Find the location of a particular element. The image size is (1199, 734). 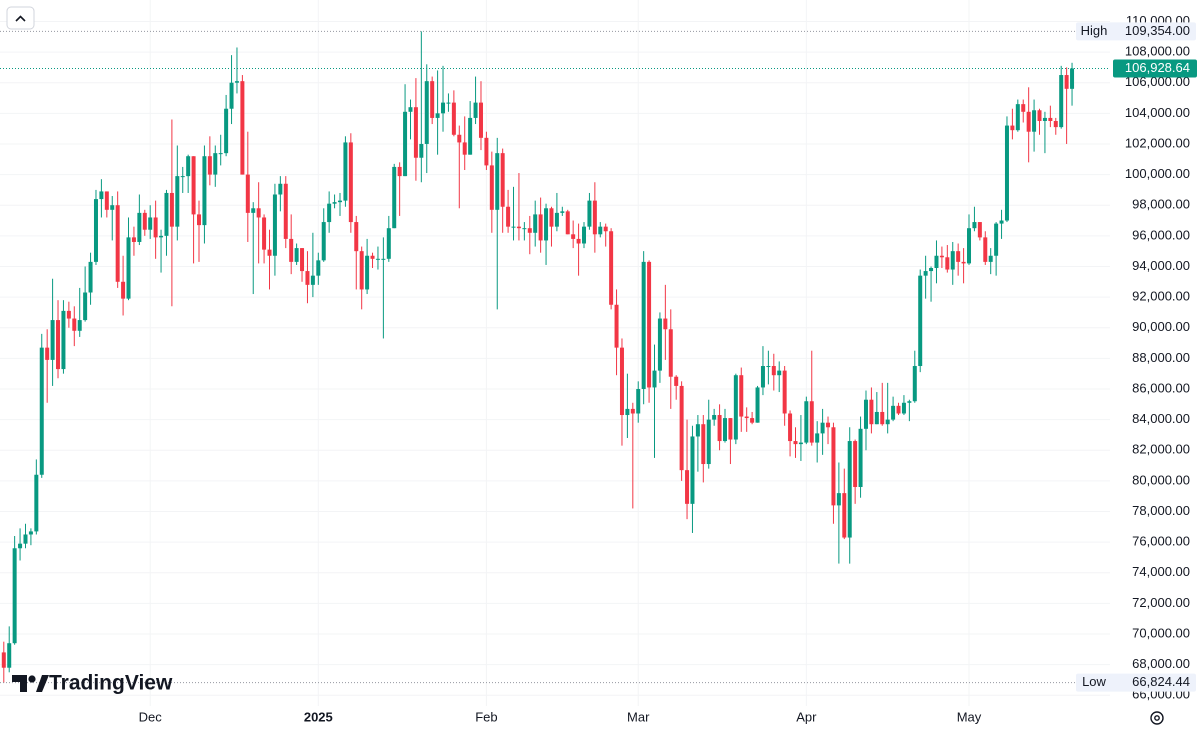

y-tick-label: 92,000.00 is located at coordinates (1161, 296).